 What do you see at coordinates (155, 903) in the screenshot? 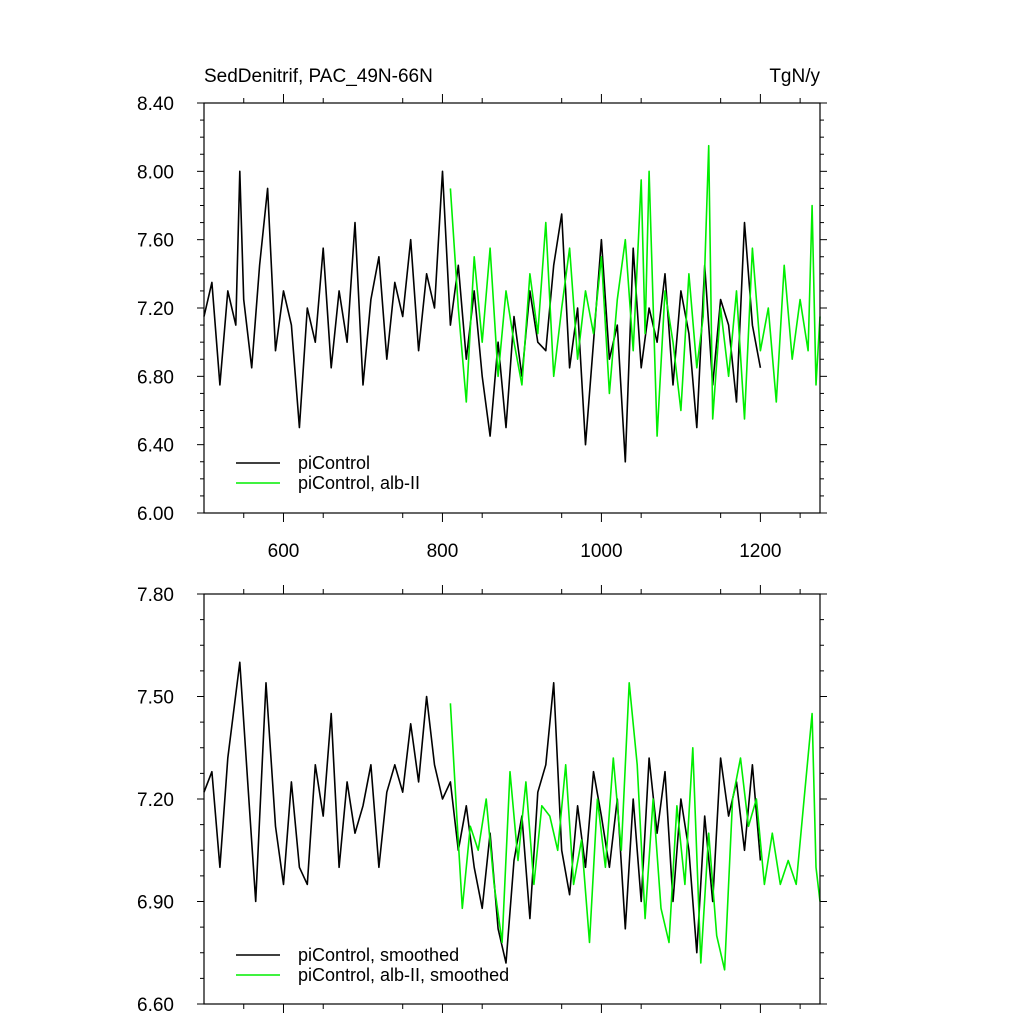
I see `y-tick-label: 6.90` at bounding box center [155, 903].